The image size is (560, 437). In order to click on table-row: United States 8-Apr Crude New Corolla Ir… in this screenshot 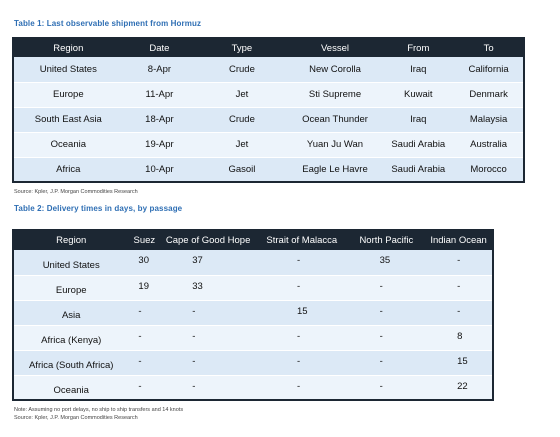, I will do `click(268, 70)`.